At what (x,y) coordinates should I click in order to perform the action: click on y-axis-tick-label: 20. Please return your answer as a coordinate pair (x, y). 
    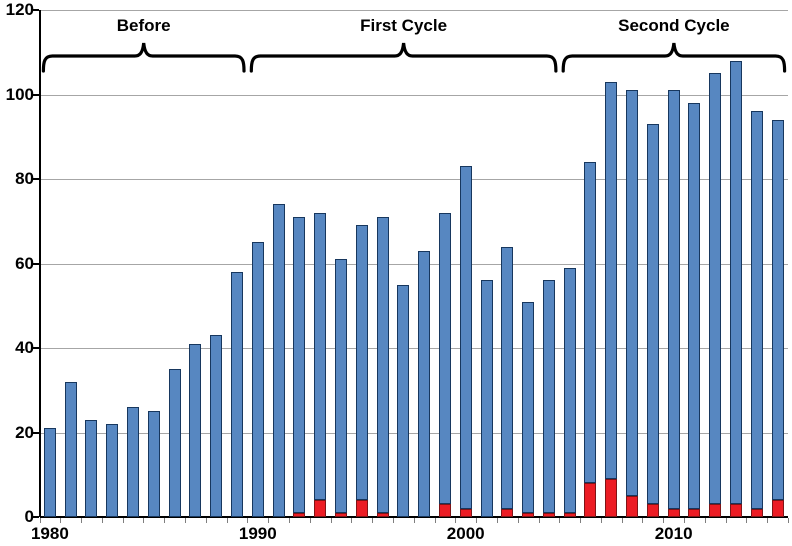
    Looking at the image, I should click on (24, 432).